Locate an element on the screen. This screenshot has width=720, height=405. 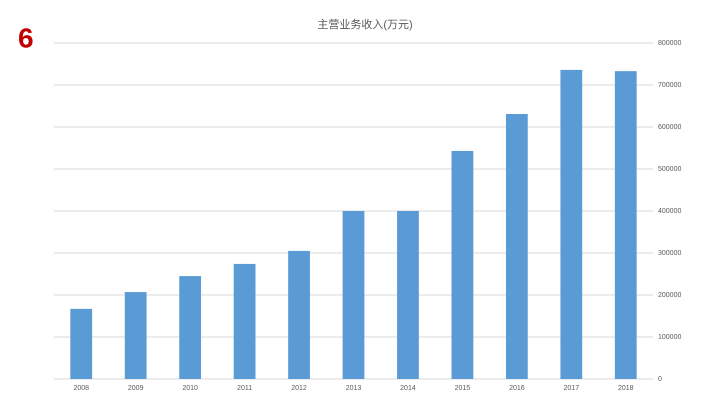
x-tick-label: 2008 is located at coordinates (81, 388).